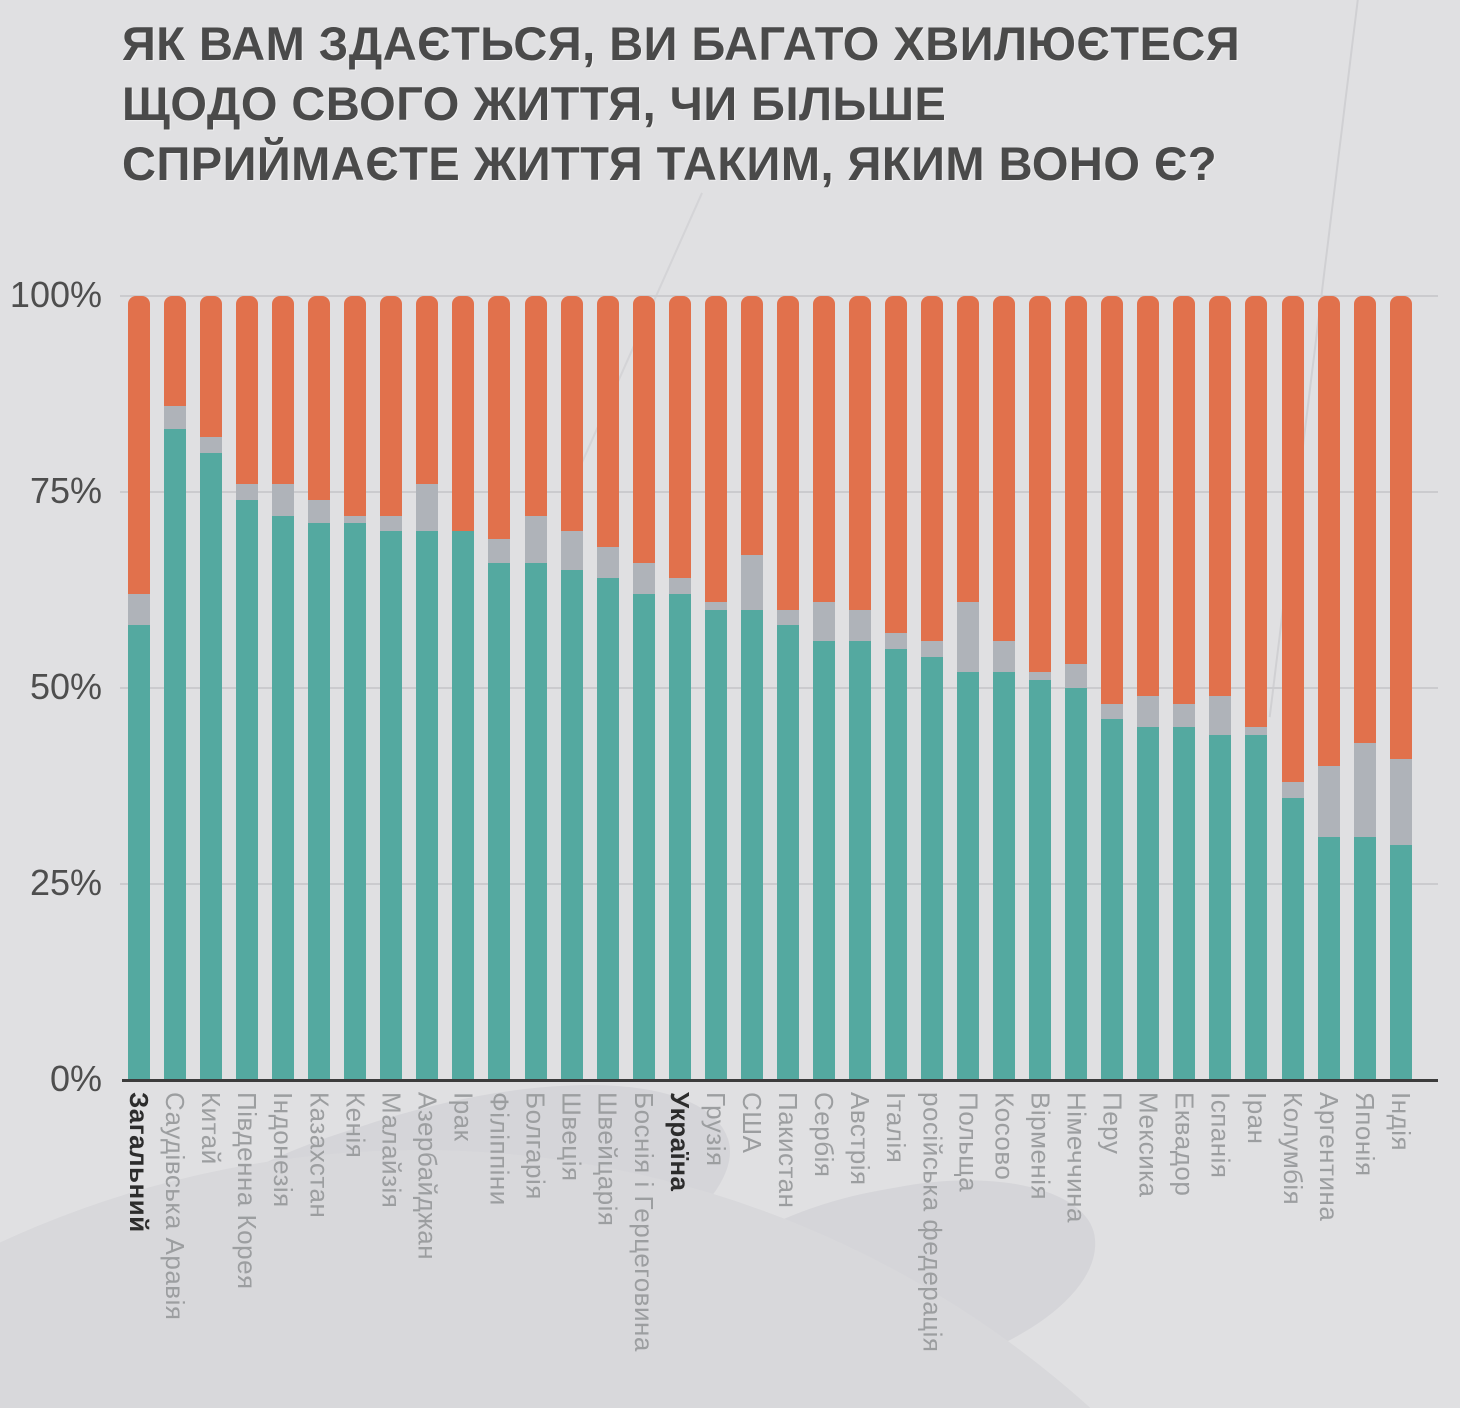 Image resolution: width=1460 pixels, height=1408 pixels. What do you see at coordinates (1184, 1144) in the screenshot?
I see `x-axis-label: Еквадор` at bounding box center [1184, 1144].